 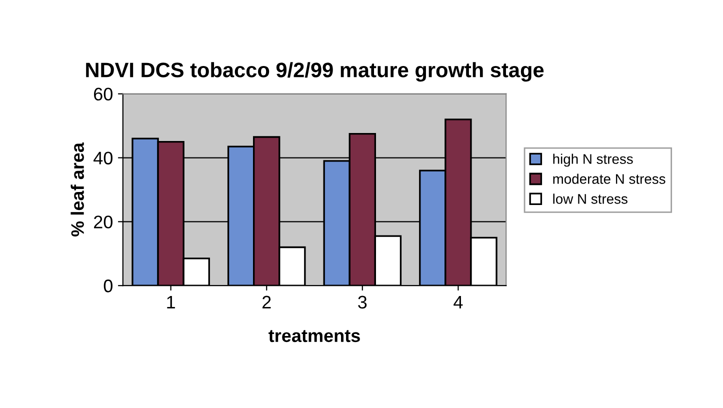 What do you see at coordinates (593, 160) in the screenshot?
I see `legend-label: high N stress` at bounding box center [593, 160].